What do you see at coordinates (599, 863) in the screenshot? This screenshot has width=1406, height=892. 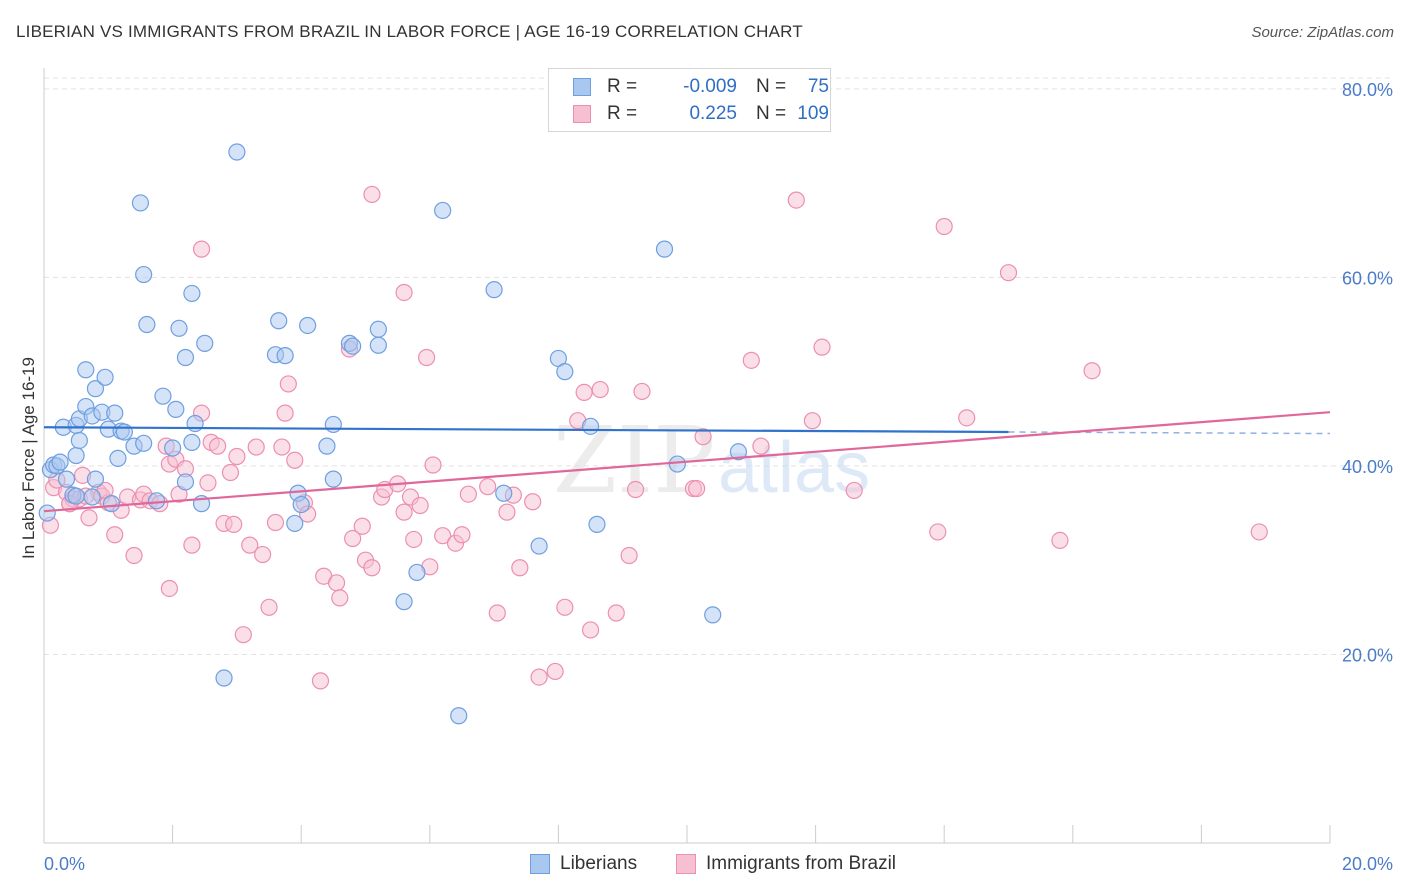 I see `legend-label-liberians: Liberians` at bounding box center [599, 863].